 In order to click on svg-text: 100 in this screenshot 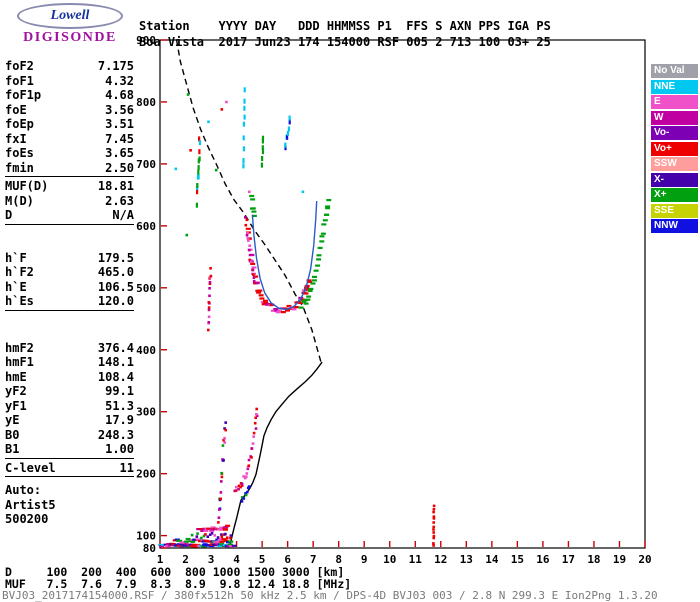, I will do `click(146, 536)`.